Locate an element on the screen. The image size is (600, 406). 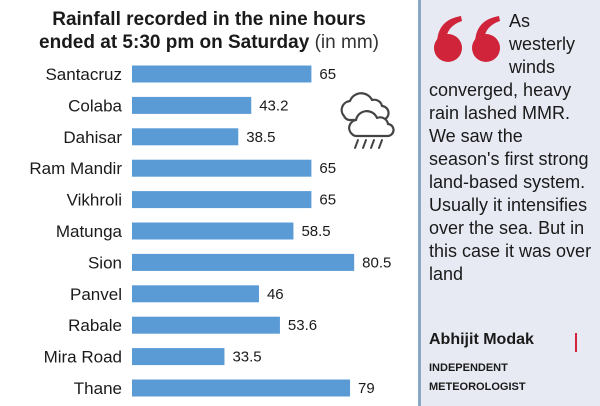
value-label: 53.6 is located at coordinates (302, 325).